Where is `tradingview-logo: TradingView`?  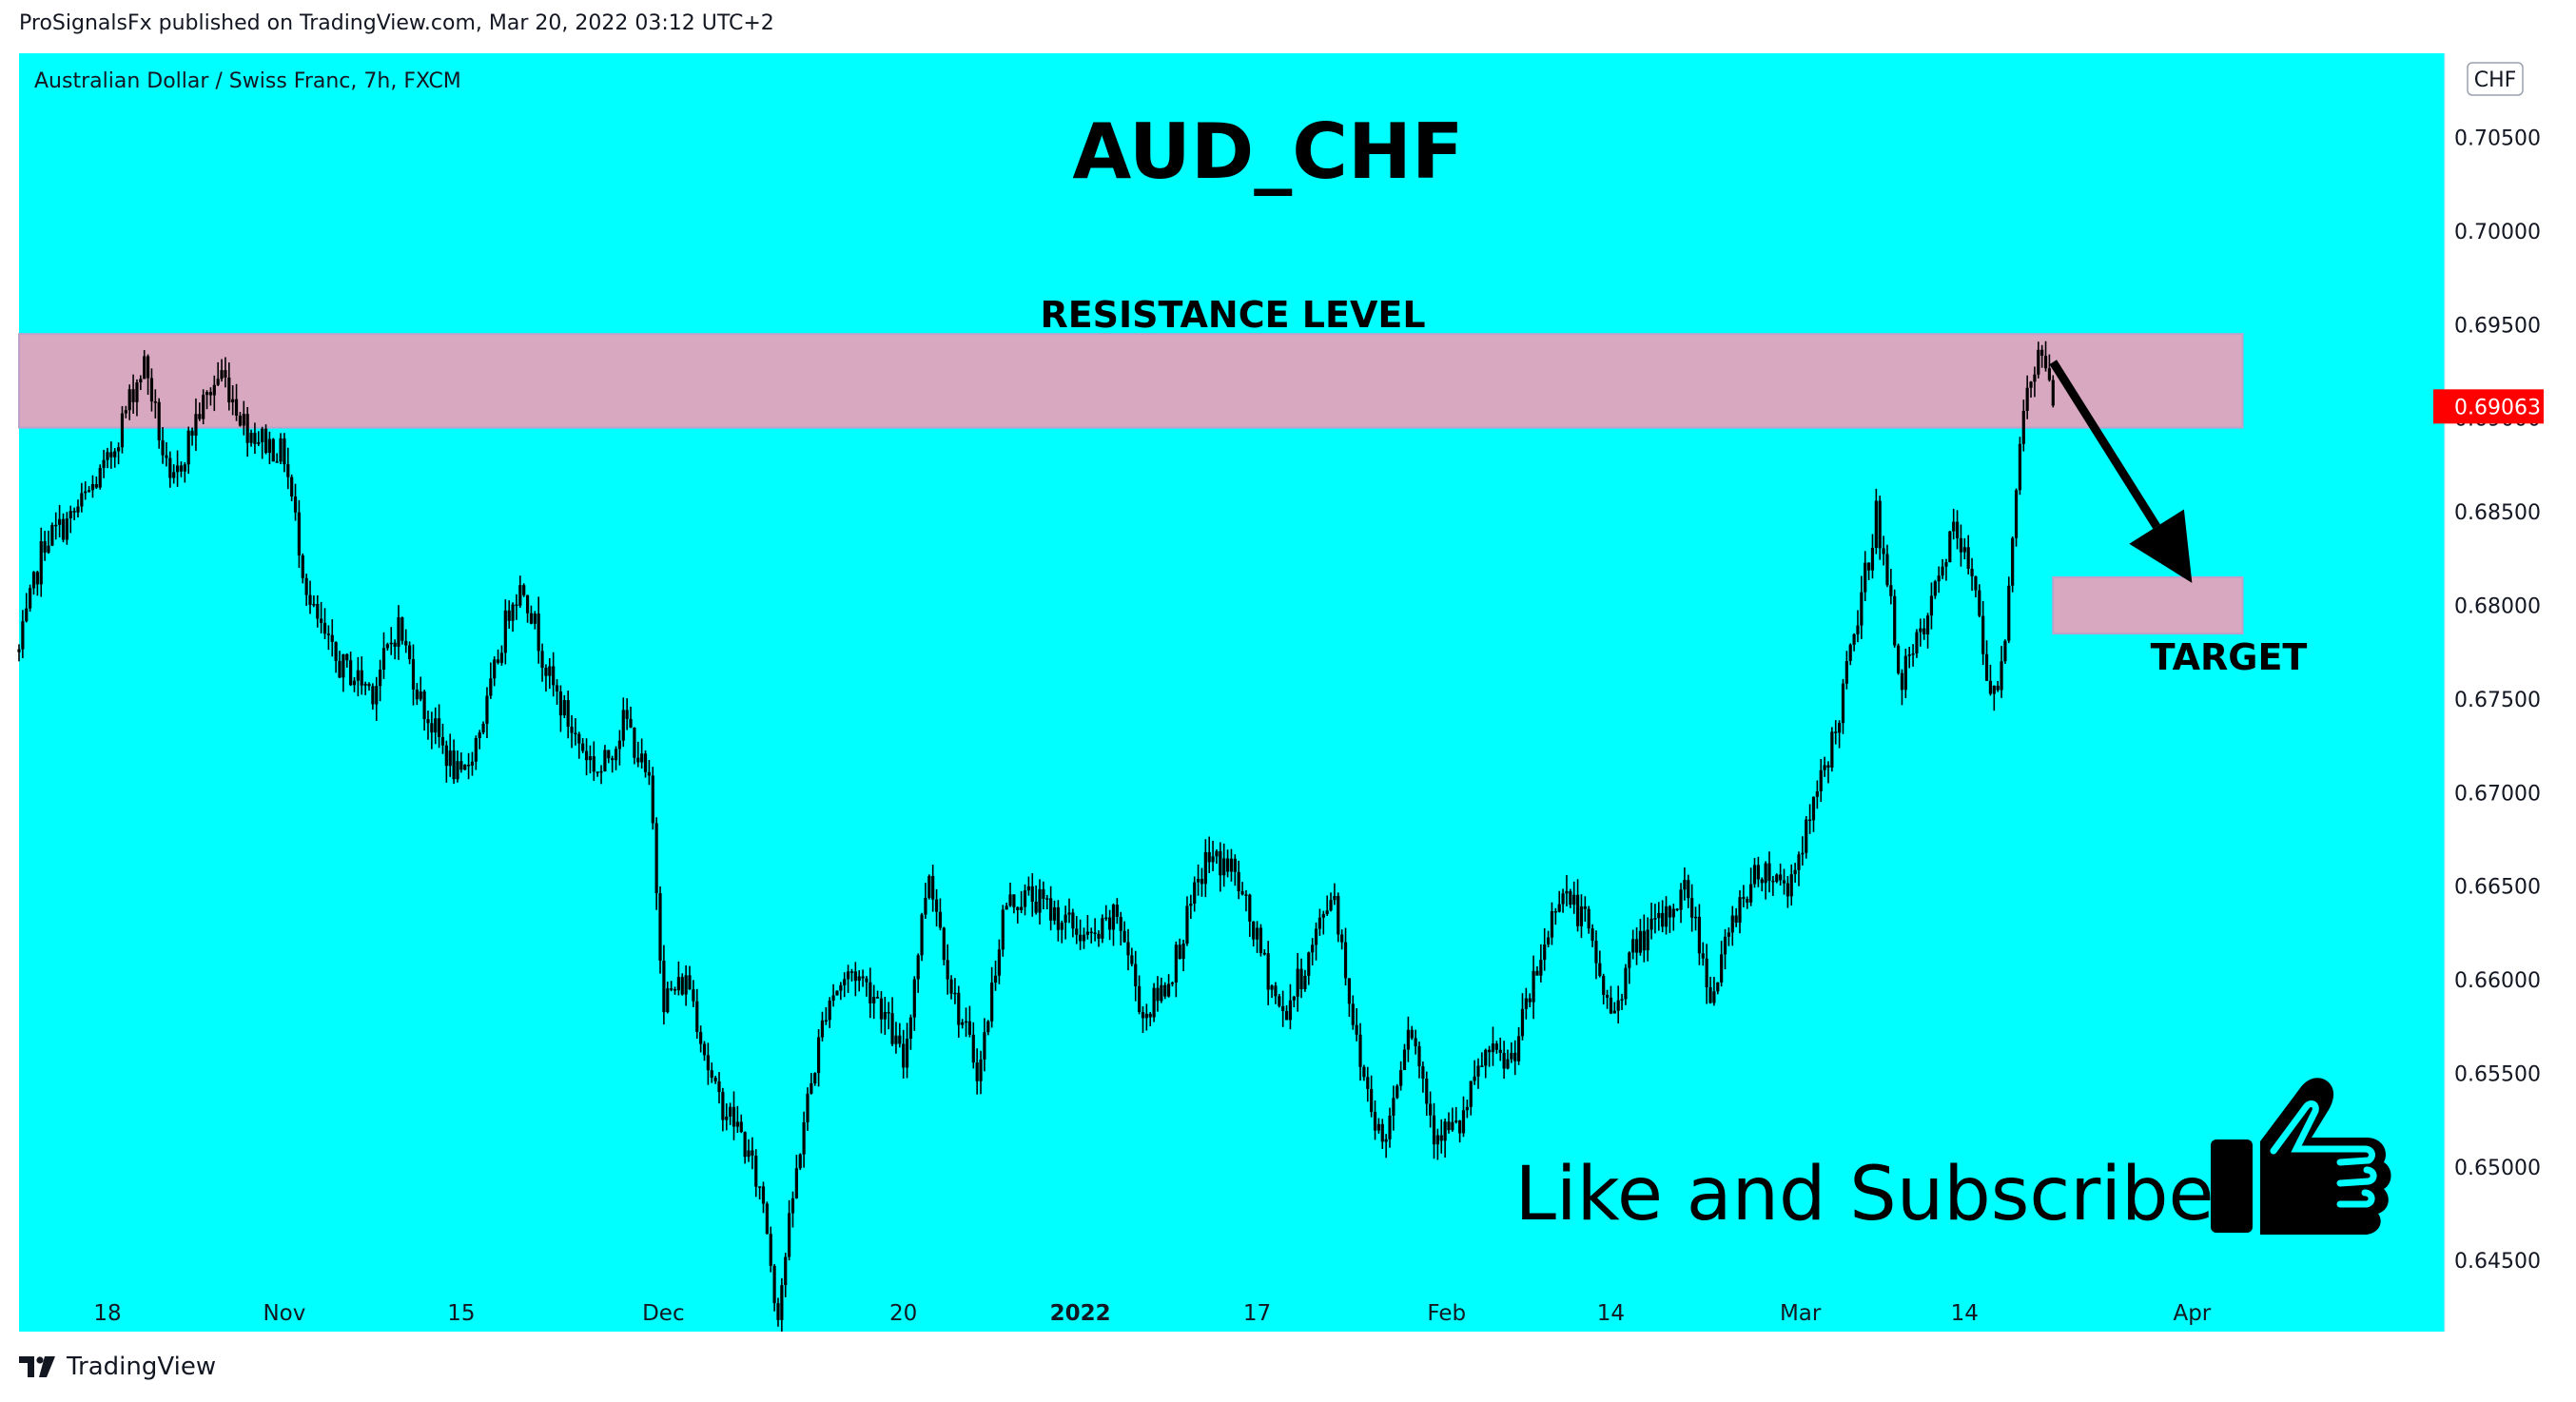 tradingview-logo: TradingView is located at coordinates (118, 1367).